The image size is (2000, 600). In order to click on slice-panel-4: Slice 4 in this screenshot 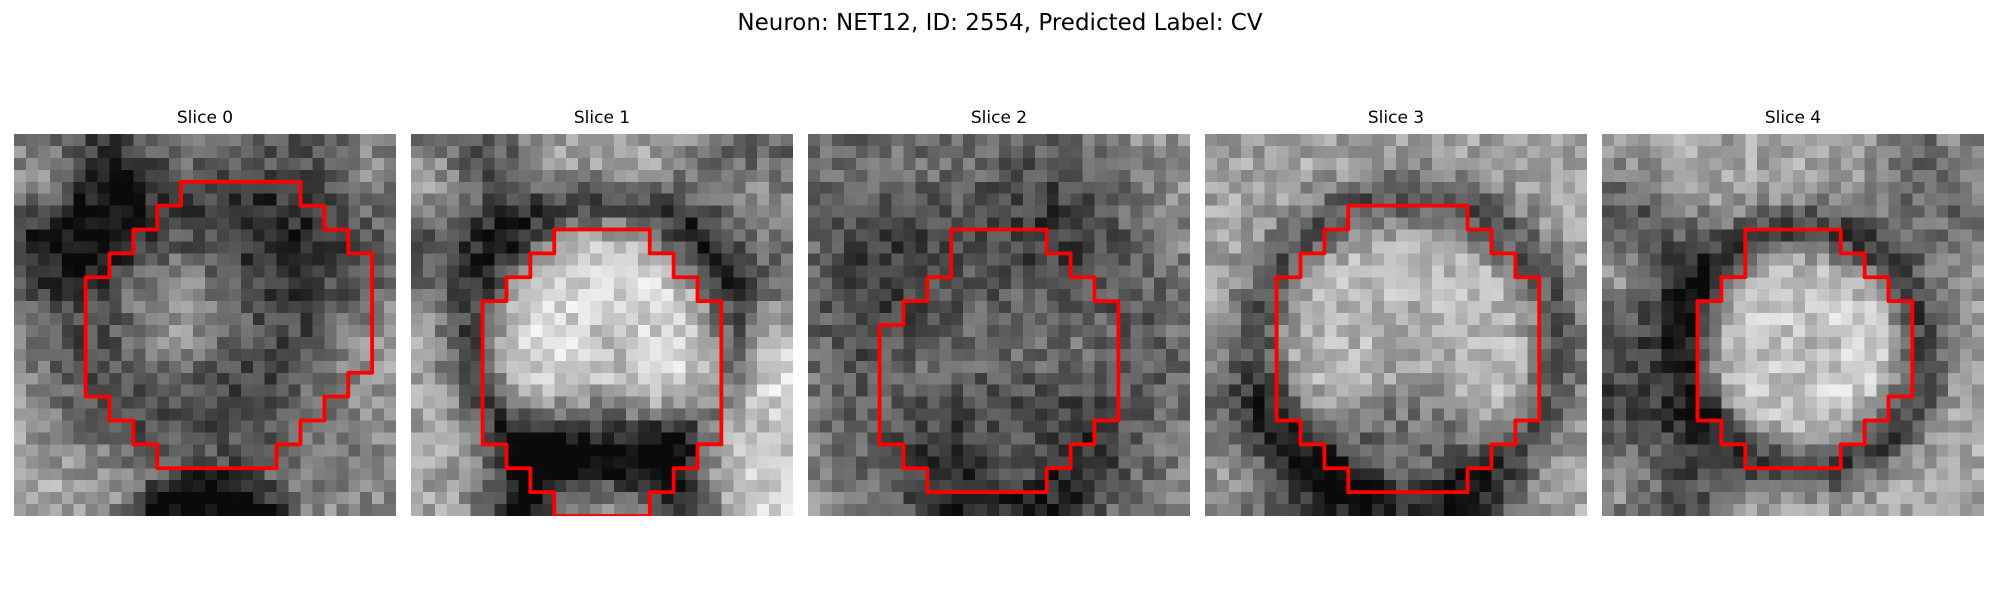, I will do `click(1793, 311)`.